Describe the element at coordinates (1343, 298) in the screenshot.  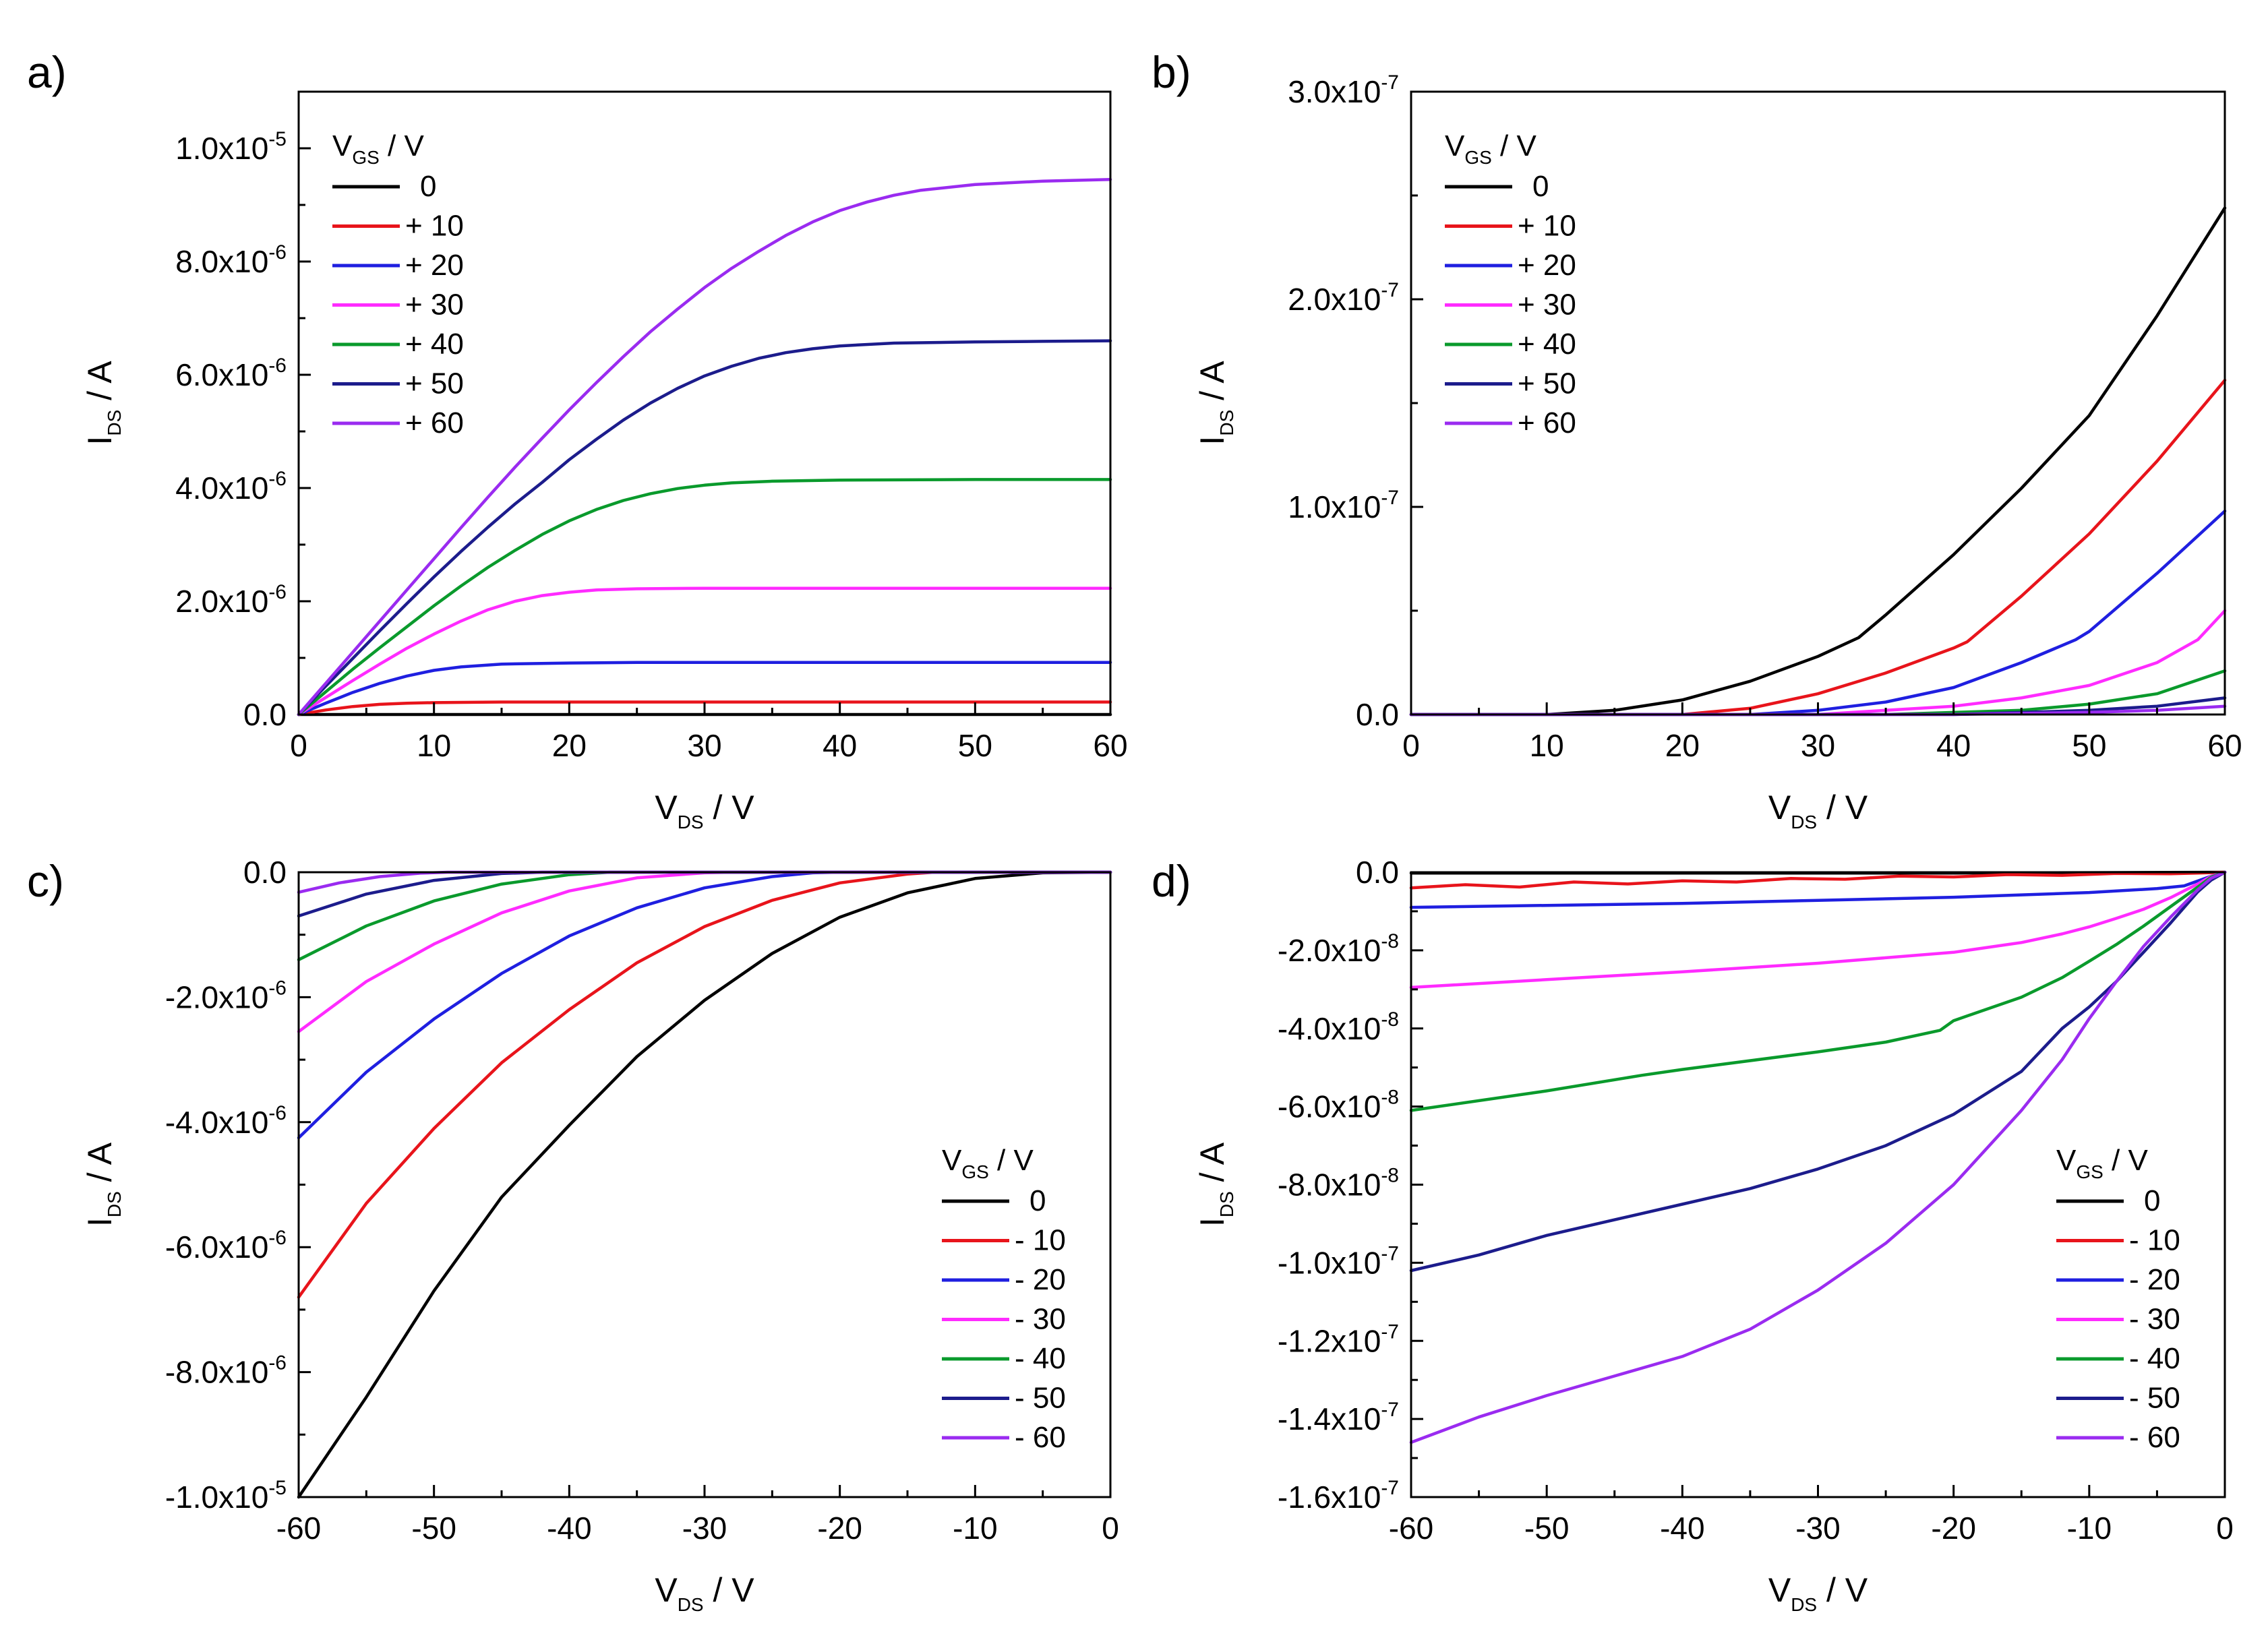
I see `y-tick-label: 2.0x10⁻⁷` at that location.